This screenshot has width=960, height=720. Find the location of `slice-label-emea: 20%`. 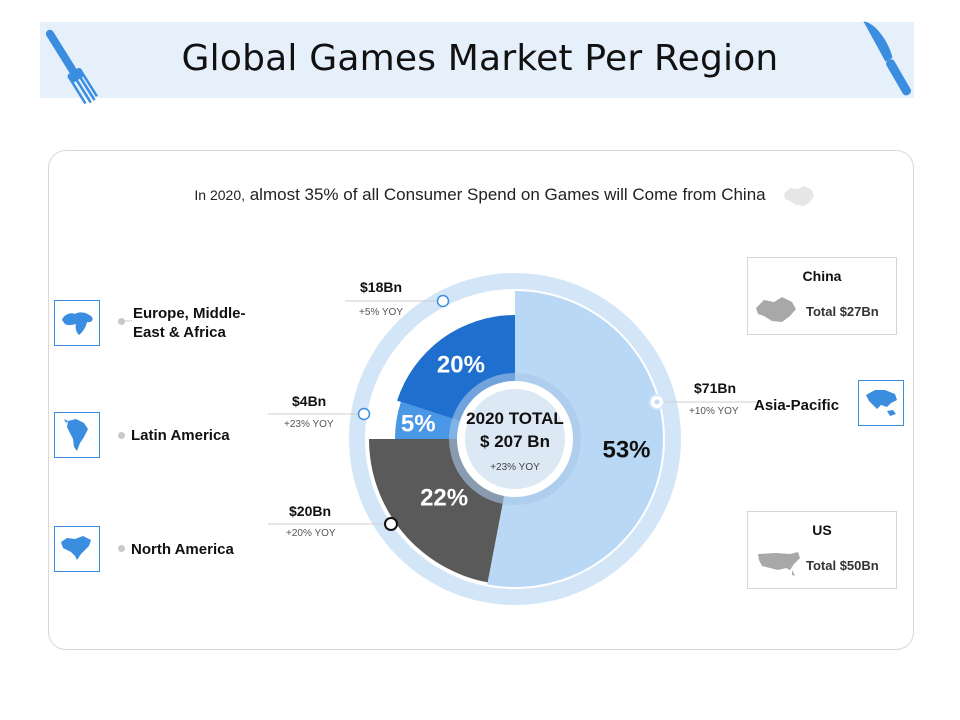

slice-label-emea: 20% is located at coordinates (461, 365).